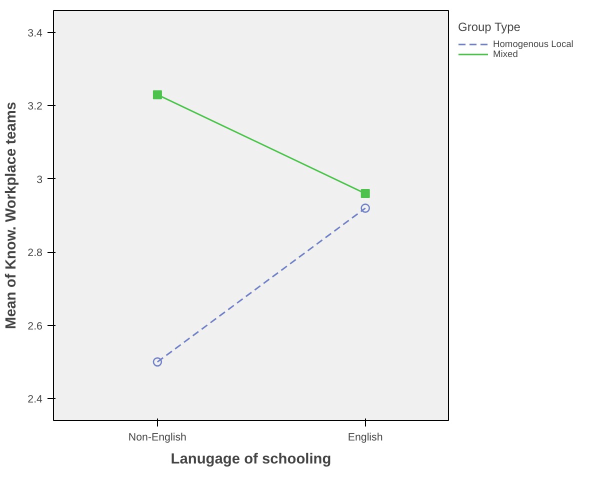 This screenshot has height=478, width=592. What do you see at coordinates (505, 54) in the screenshot?
I see `legend-label: Mixed` at bounding box center [505, 54].